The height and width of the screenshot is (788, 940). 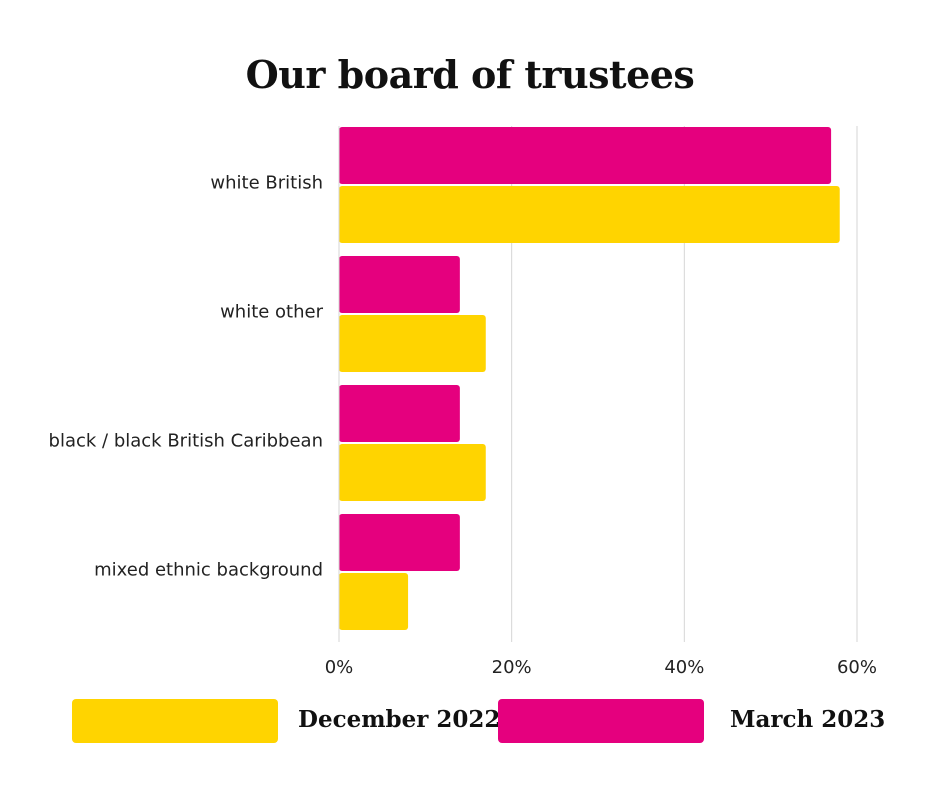 What do you see at coordinates (470, 74) in the screenshot?
I see `chart-title: Our board of trustees` at bounding box center [470, 74].